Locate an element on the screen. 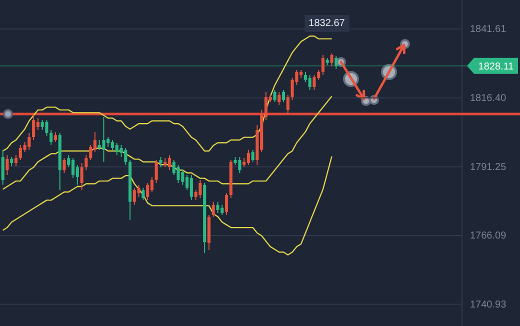 Image resolution: width=520 pixels, height=326 pixels. annotation: 1832.67 is located at coordinates (327, 23).